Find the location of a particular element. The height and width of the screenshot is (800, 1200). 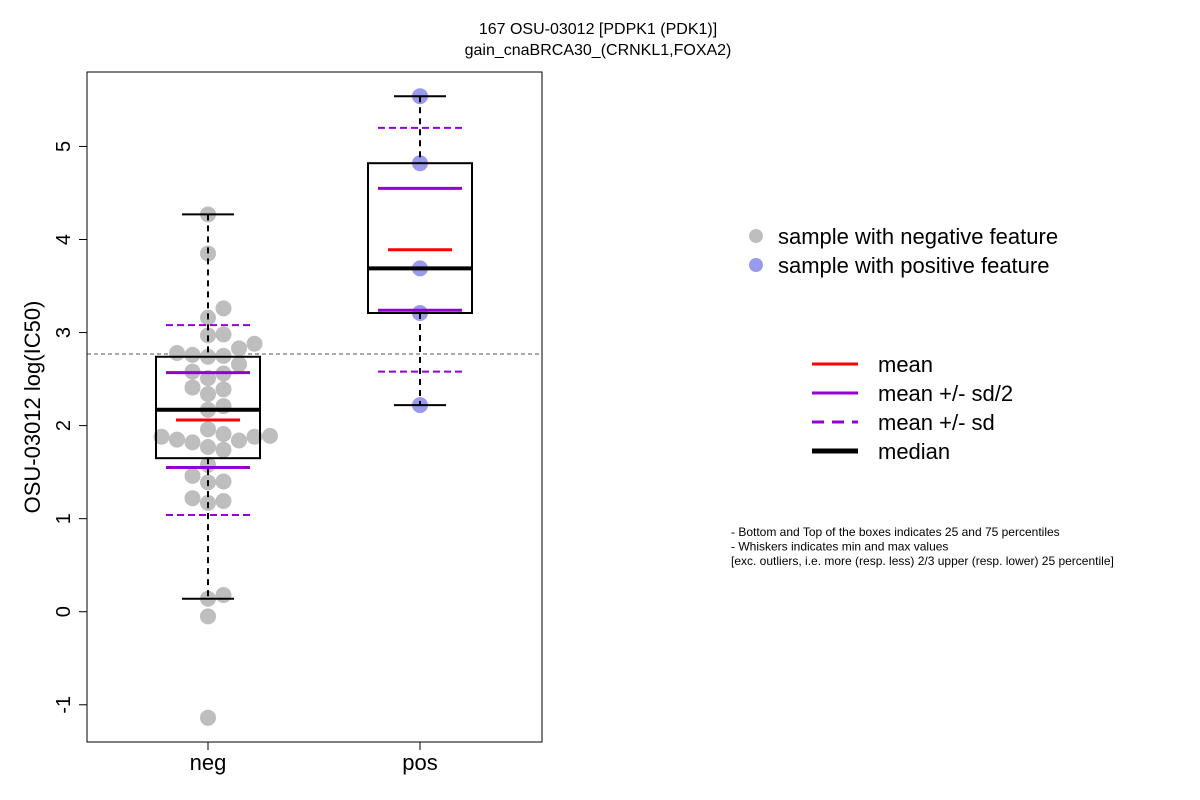

y-axis-label: OSU-03012 log(IC50) is located at coordinates (32, 407).